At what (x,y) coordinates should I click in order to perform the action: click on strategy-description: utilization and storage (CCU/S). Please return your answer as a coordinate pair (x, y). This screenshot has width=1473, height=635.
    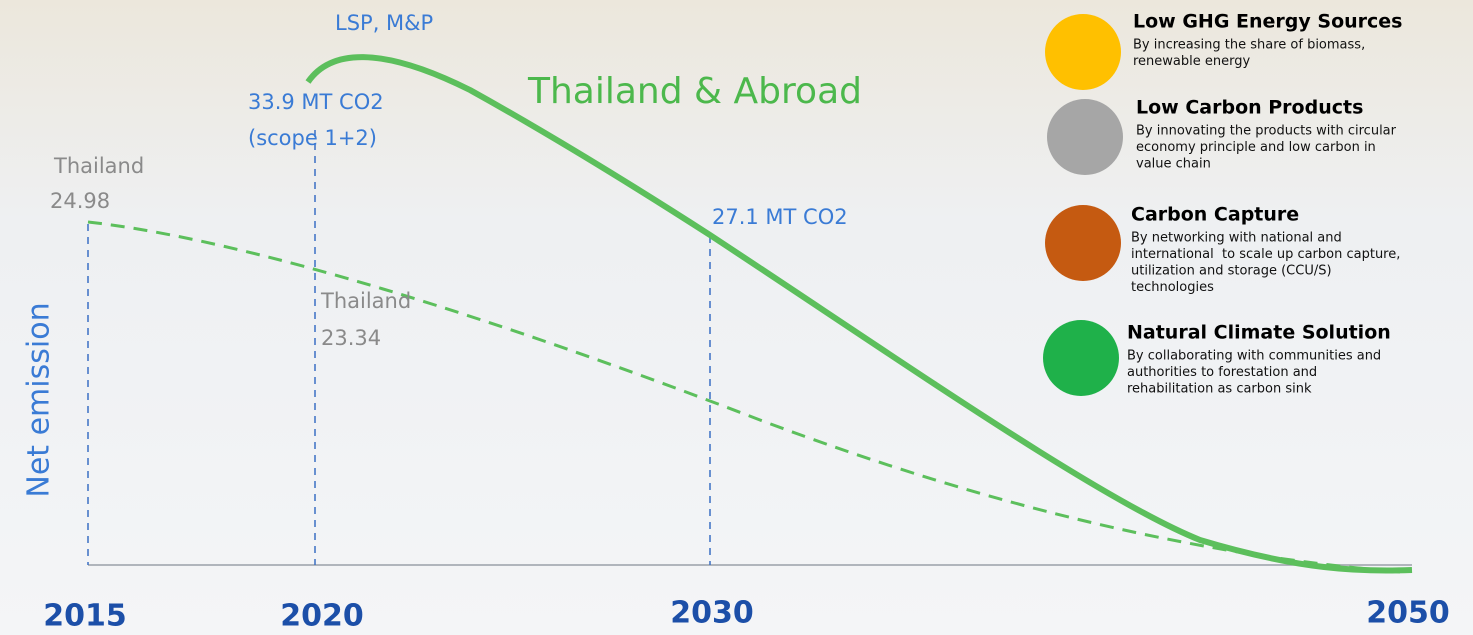
    Looking at the image, I should click on (1231, 271).